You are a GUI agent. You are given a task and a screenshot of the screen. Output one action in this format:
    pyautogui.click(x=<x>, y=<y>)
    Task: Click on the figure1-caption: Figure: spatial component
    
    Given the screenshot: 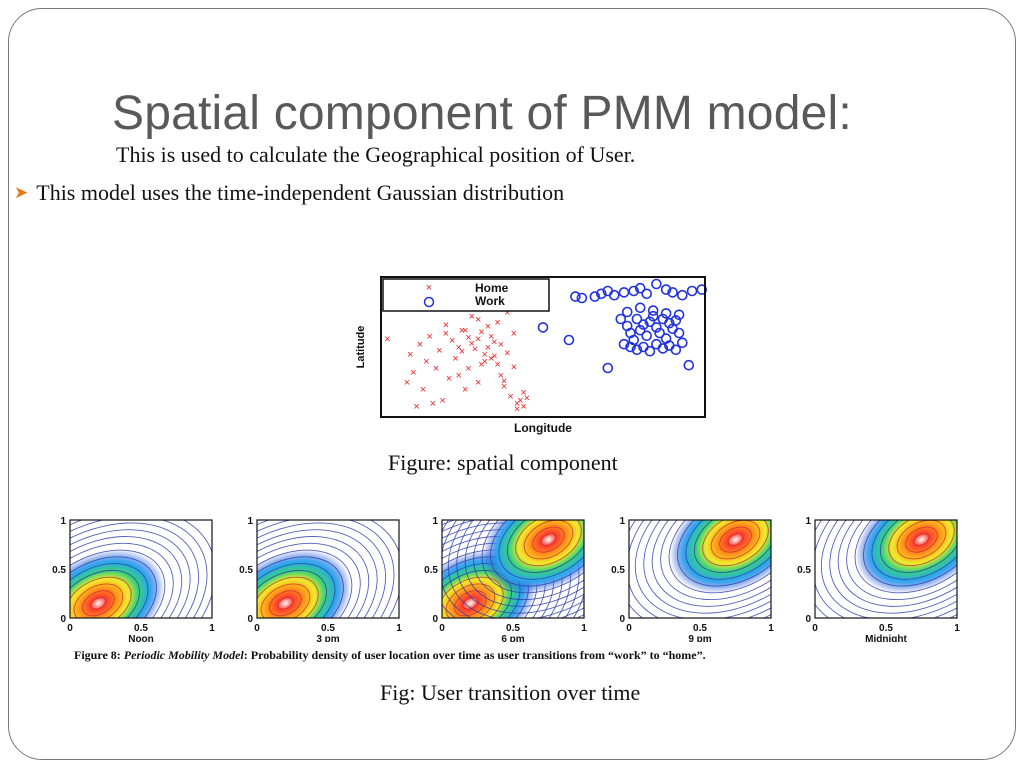 What is the action you would take?
    pyautogui.click(x=503, y=462)
    